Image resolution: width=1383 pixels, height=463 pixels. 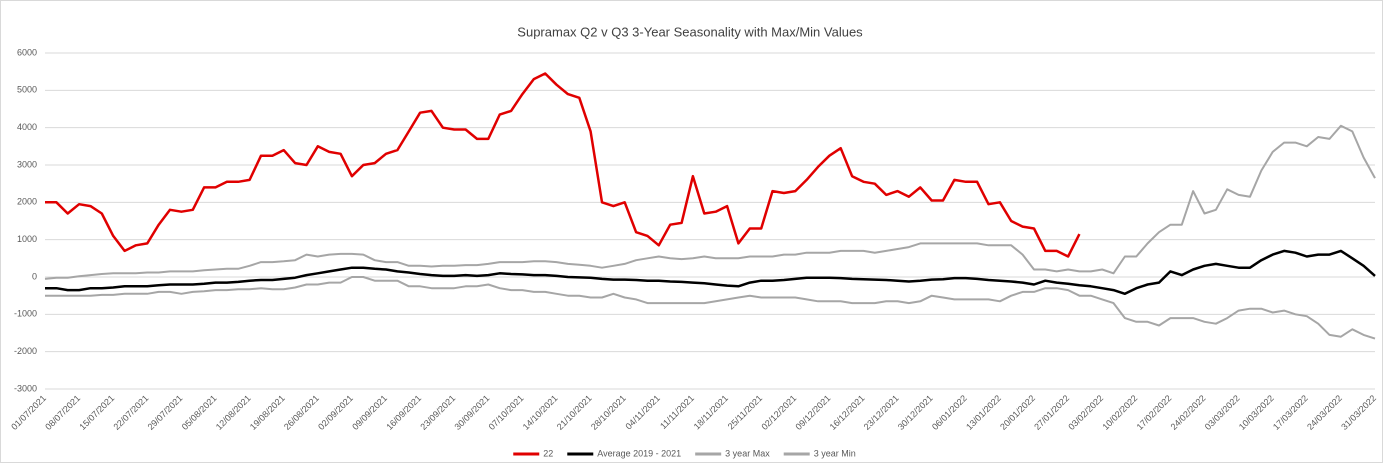 What do you see at coordinates (27, 90) in the screenshot?
I see `y-tick-label: 5000` at bounding box center [27, 90].